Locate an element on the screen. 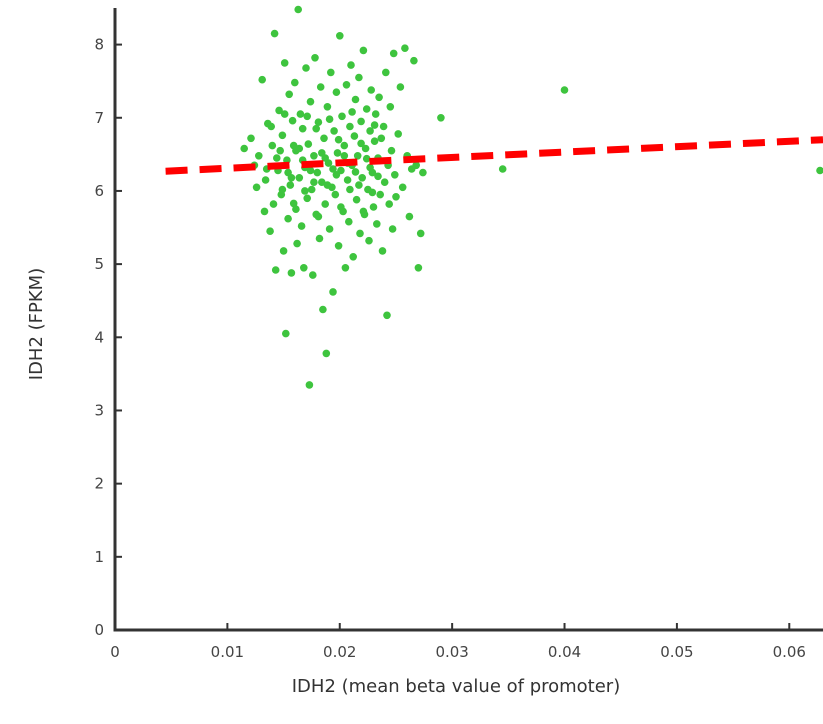  x-tick-label: 0.04 is located at coordinates (564, 652).